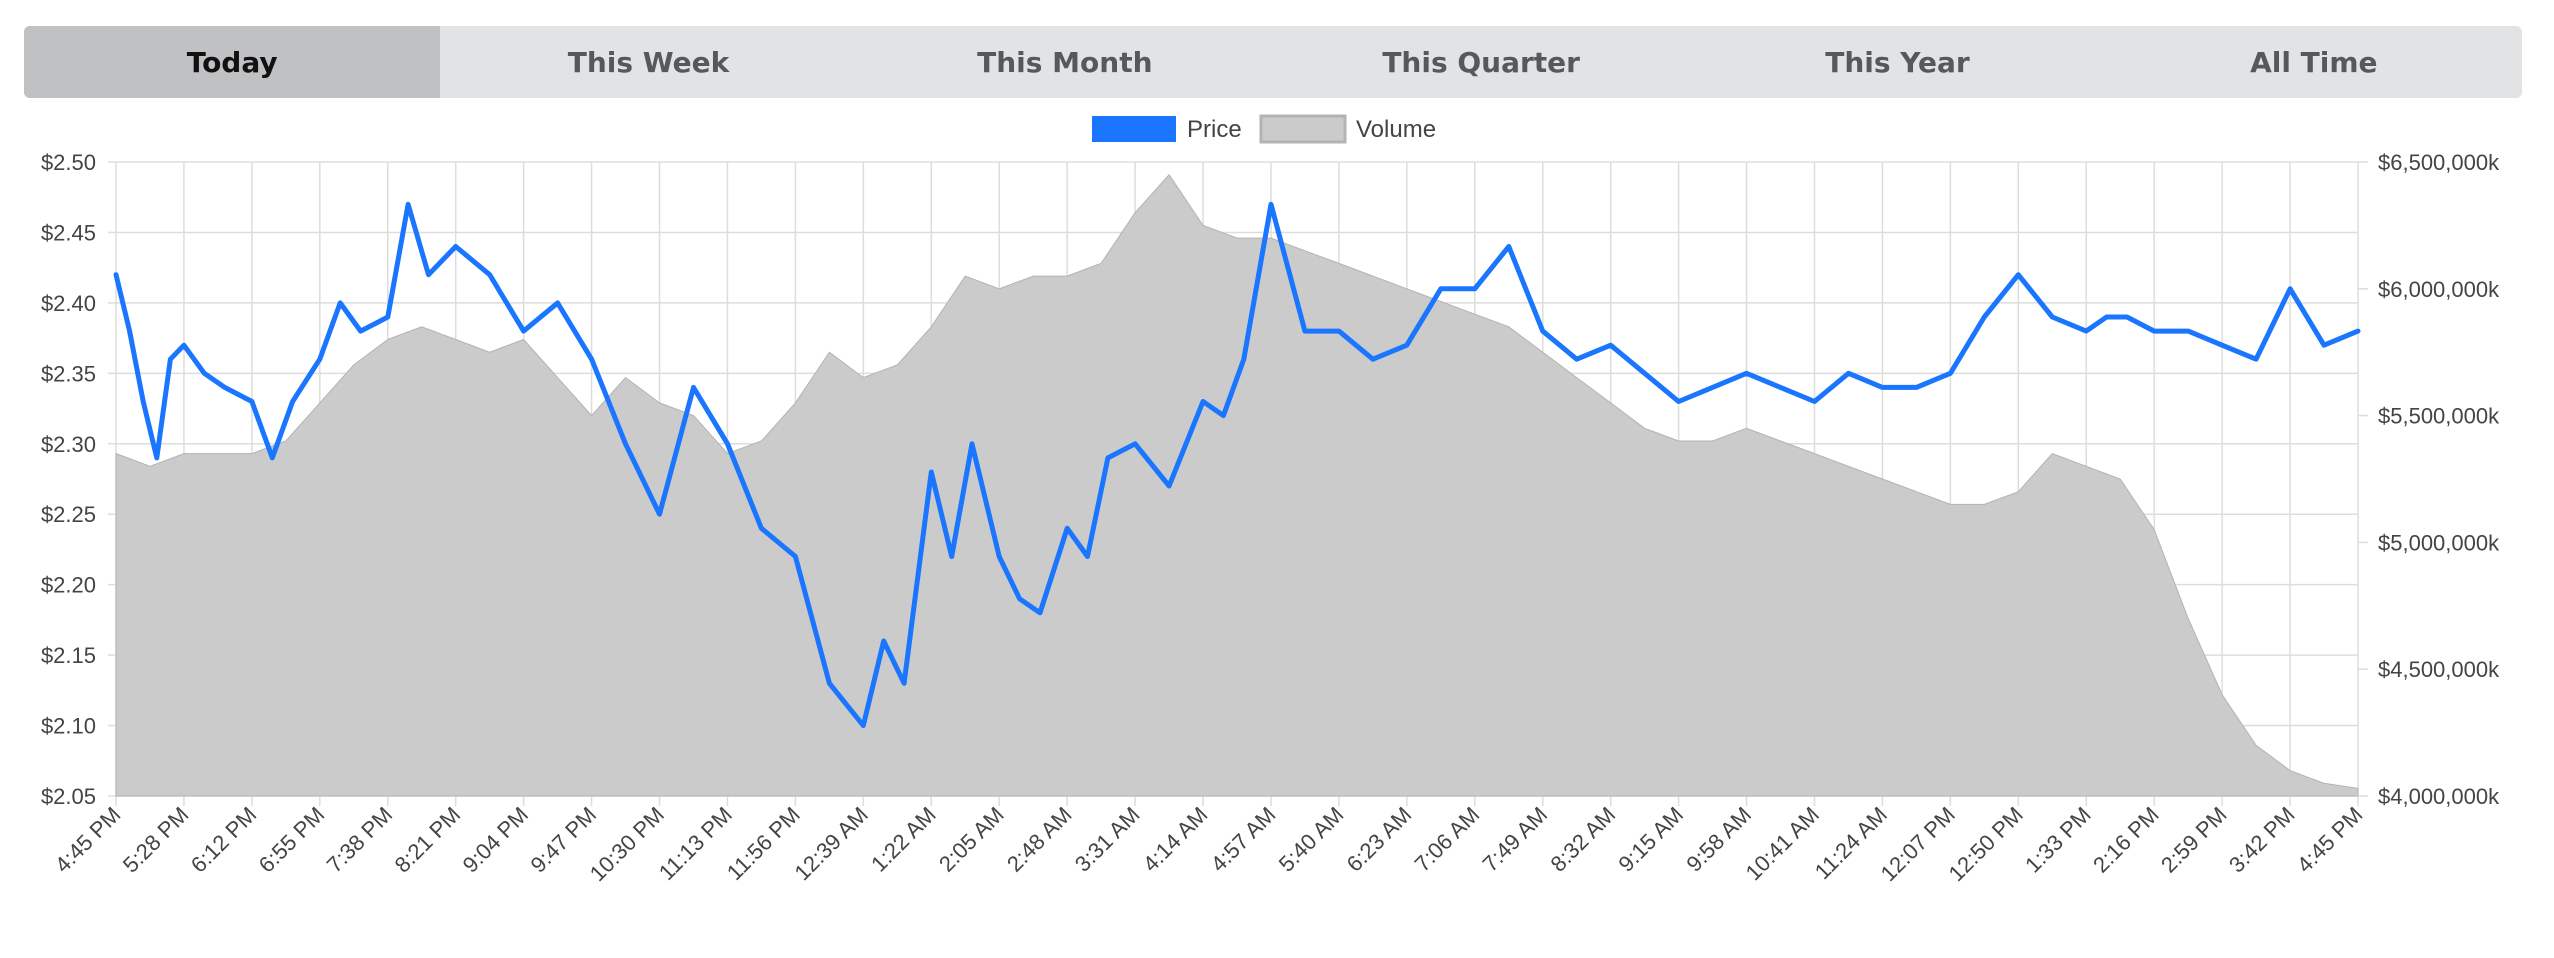 Image resolution: width=2554 pixels, height=958 pixels. I want to click on tab-today: Today, so click(232, 62).